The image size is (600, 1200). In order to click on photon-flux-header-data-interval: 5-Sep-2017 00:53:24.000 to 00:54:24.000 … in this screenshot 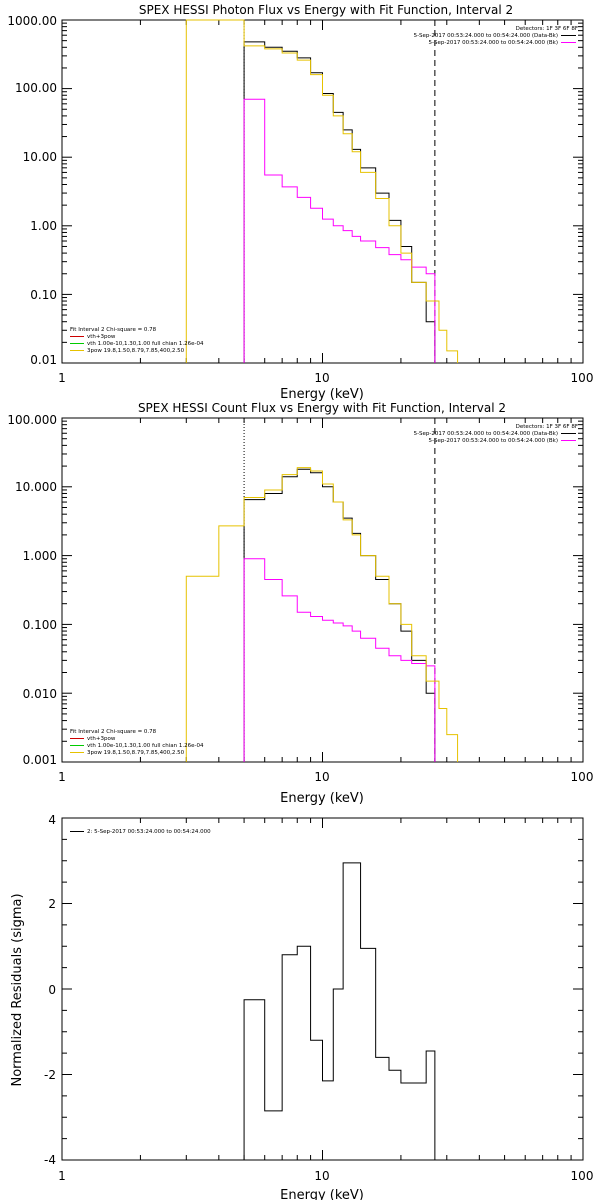, I will do `click(486, 36)`.